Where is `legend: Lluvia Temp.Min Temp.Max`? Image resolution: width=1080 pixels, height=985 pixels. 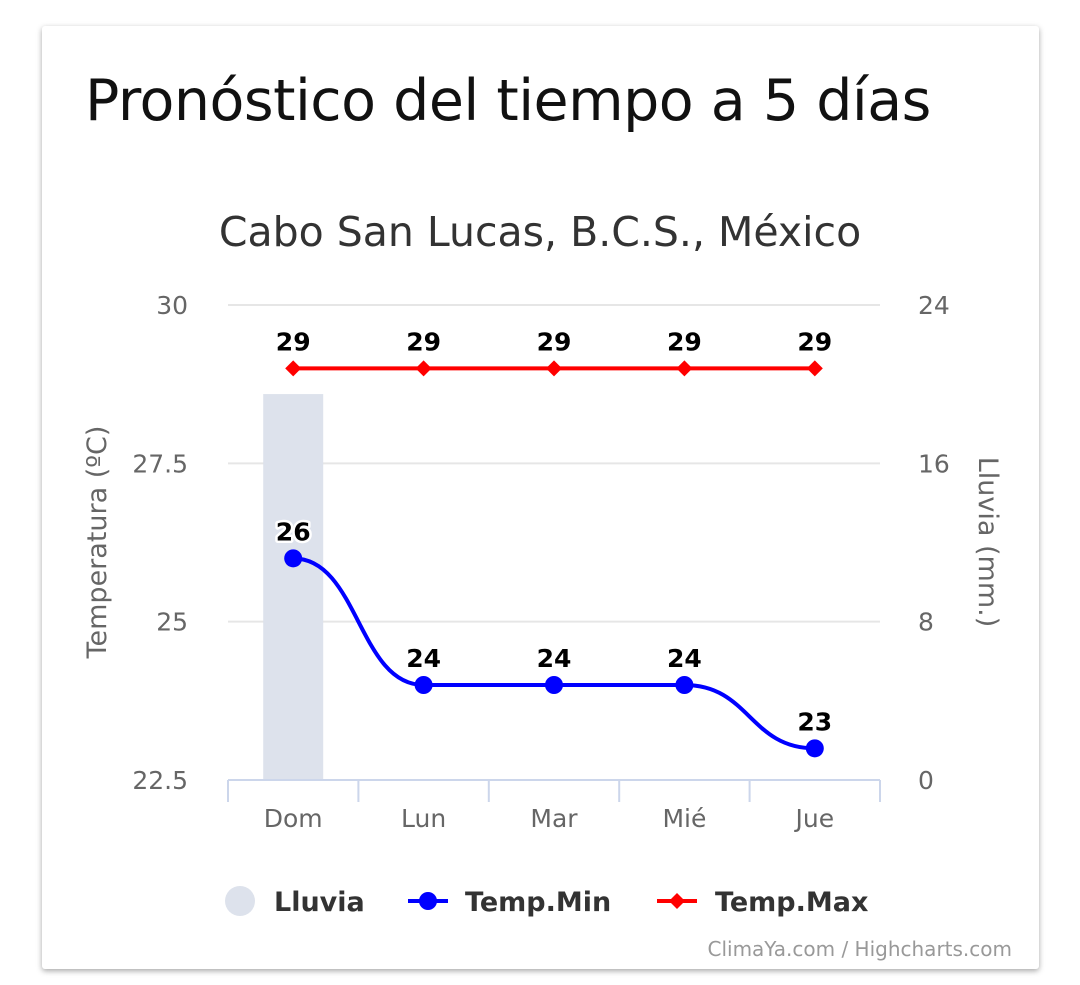 legend: Lluvia Temp.Min Temp.Max is located at coordinates (546, 902).